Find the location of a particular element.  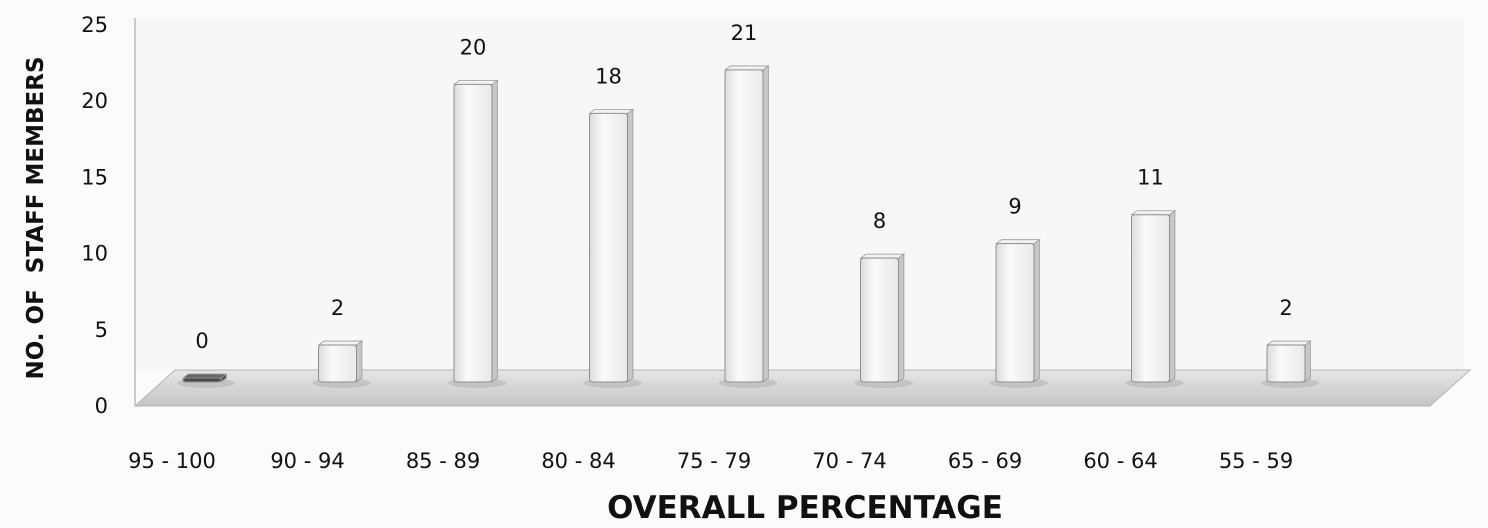

x-tick-label: 85 - 89 is located at coordinates (443, 461).